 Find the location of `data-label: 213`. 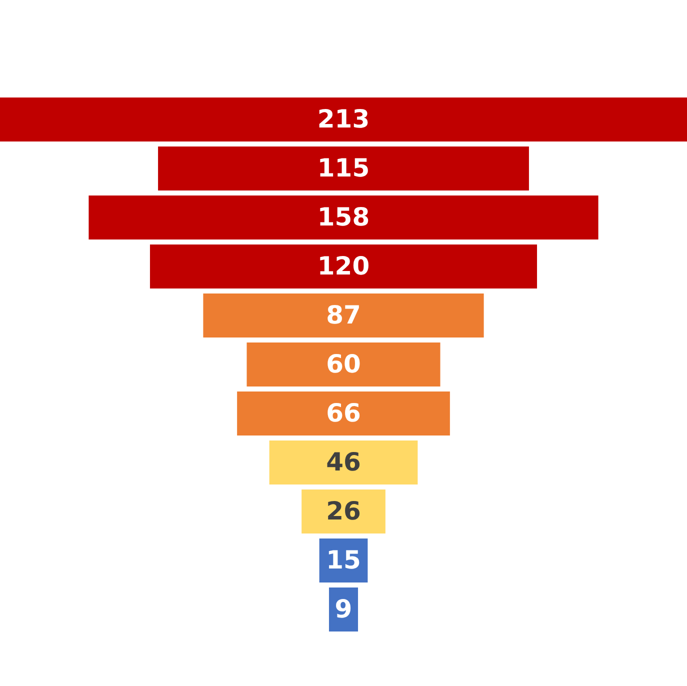

data-label: 213 is located at coordinates (343, 119).